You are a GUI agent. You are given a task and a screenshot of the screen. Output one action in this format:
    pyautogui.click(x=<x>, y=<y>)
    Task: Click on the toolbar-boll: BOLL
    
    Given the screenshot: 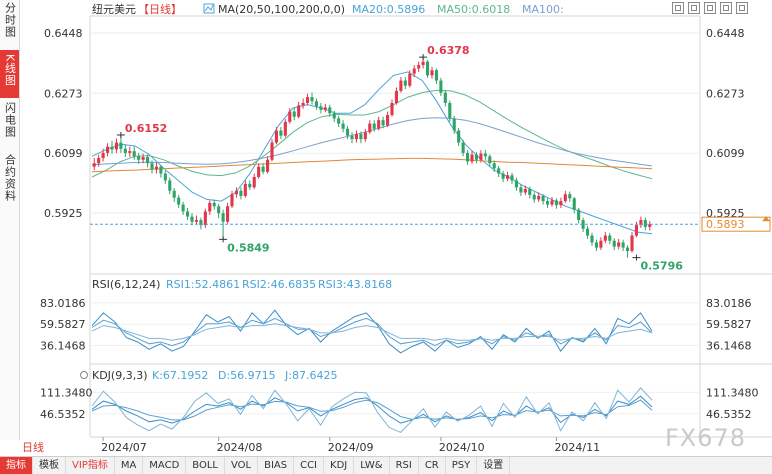 What is the action you would take?
    pyautogui.click(x=205, y=465)
    